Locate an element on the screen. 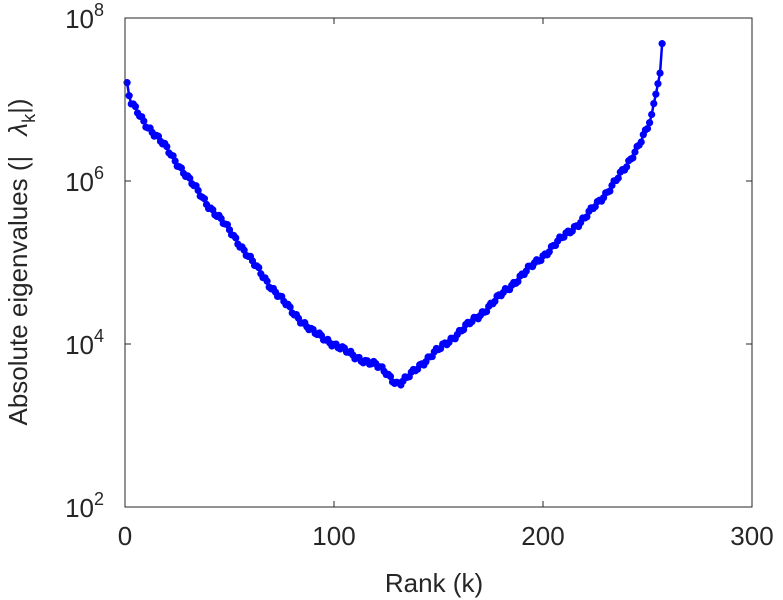 The image size is (783, 600). y-tick-label: 10⁶ is located at coordinates (84, 180).